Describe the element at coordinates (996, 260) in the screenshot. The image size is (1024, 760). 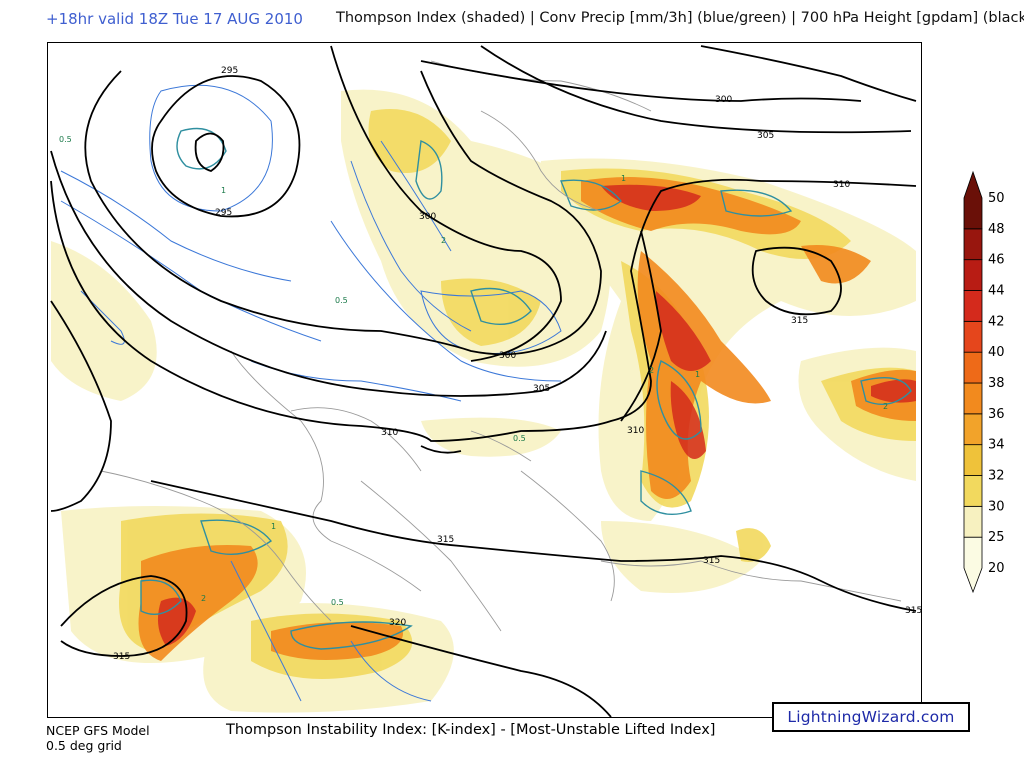
I see `color-level-label: 46` at that location.